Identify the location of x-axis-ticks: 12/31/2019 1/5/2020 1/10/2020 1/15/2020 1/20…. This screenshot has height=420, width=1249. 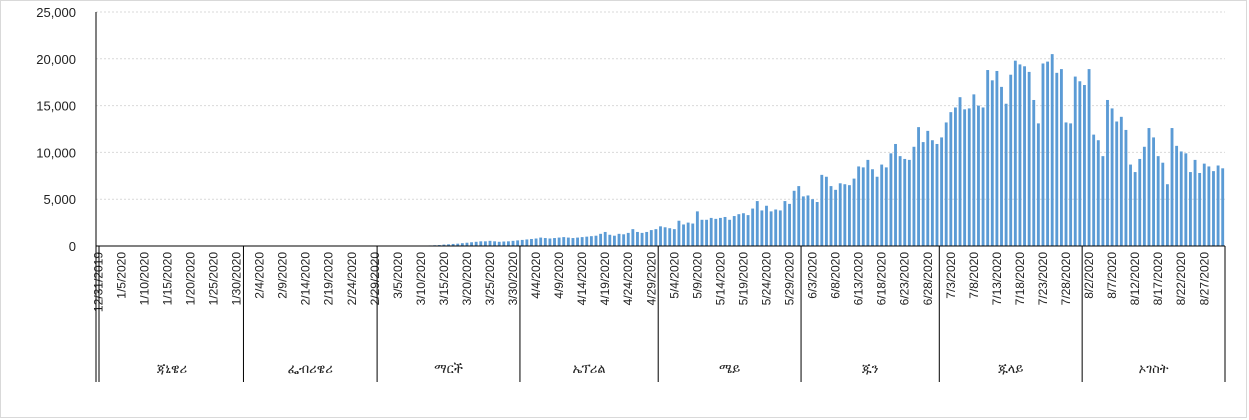
(651, 282).